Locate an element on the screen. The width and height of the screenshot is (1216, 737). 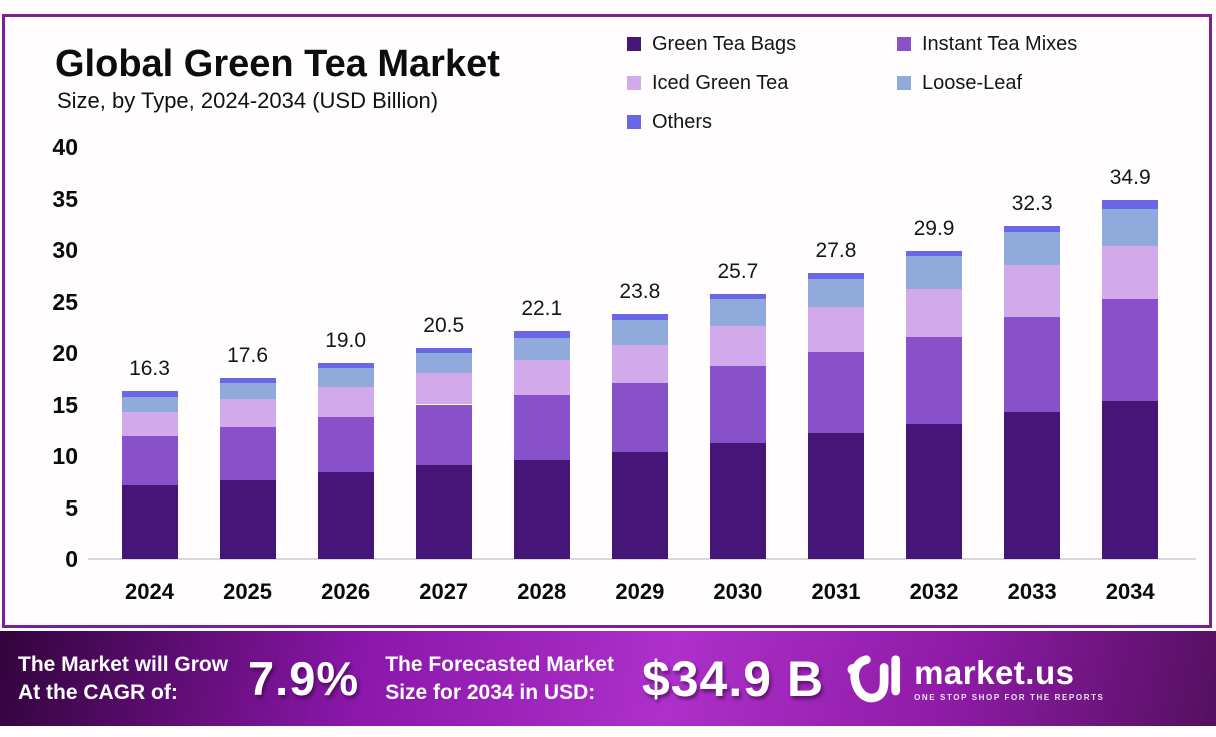
legend-label: Loose-Leaf is located at coordinates (972, 82).